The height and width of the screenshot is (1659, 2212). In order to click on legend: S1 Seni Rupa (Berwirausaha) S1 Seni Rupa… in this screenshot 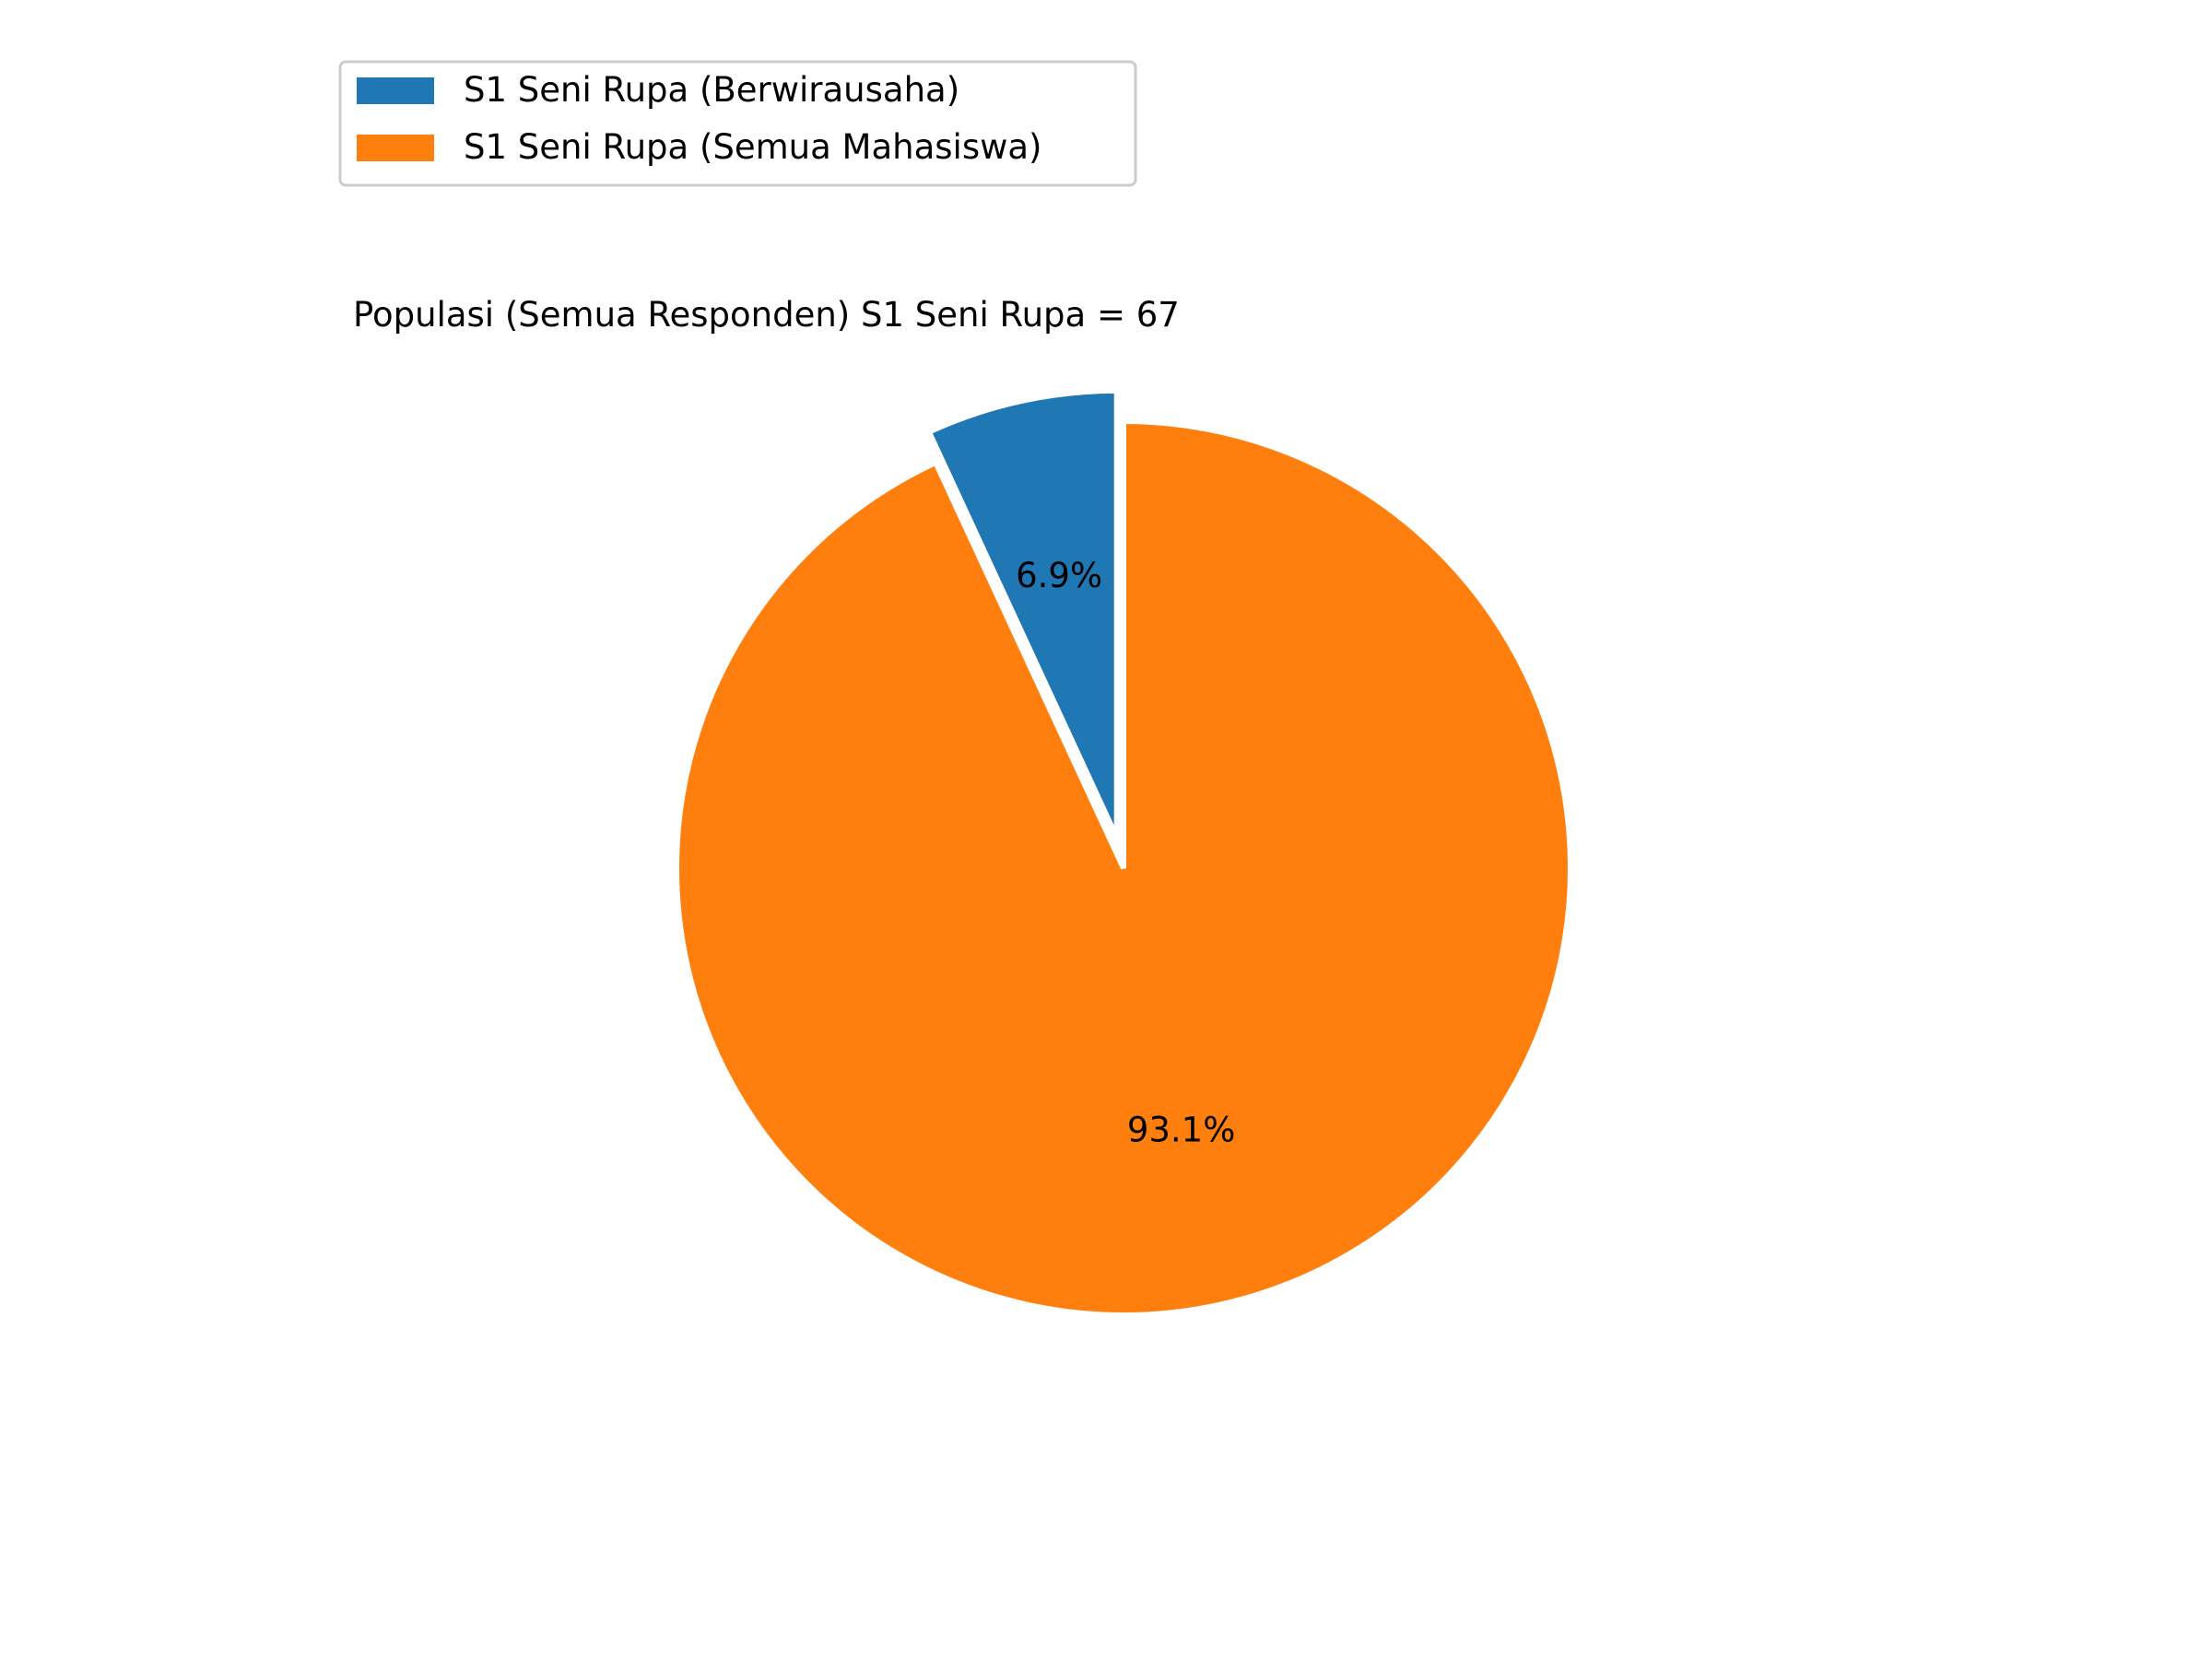, I will do `click(737, 123)`.